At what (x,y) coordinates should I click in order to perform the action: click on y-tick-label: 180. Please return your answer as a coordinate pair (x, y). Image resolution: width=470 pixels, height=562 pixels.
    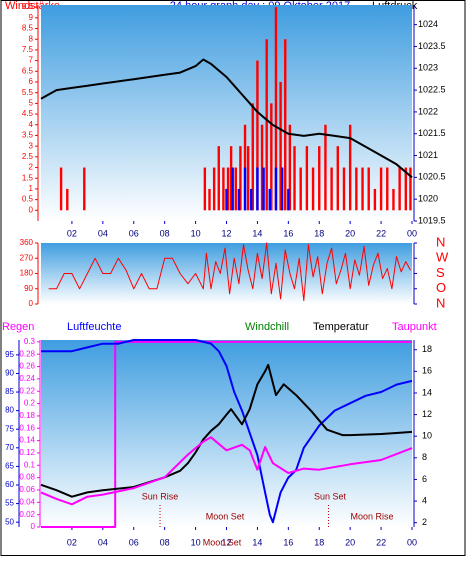
    Looking at the image, I should click on (27, 273).